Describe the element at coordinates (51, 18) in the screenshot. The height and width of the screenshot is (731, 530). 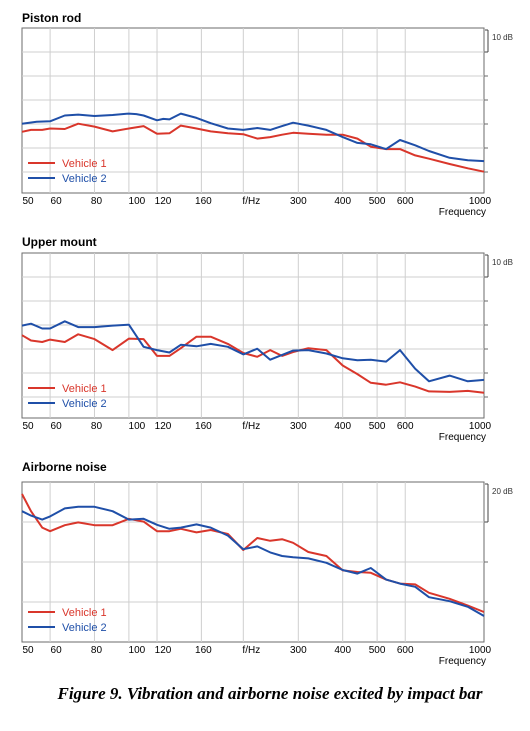
I see `panel-title: Piston rod` at that location.